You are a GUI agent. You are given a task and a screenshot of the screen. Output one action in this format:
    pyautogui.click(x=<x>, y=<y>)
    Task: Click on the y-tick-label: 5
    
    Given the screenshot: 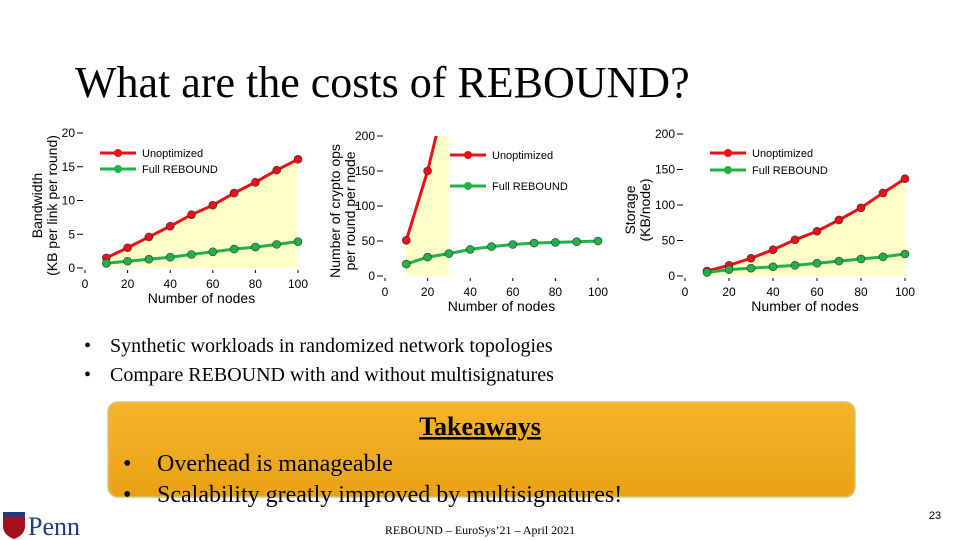 What is the action you would take?
    pyautogui.click(x=71, y=234)
    